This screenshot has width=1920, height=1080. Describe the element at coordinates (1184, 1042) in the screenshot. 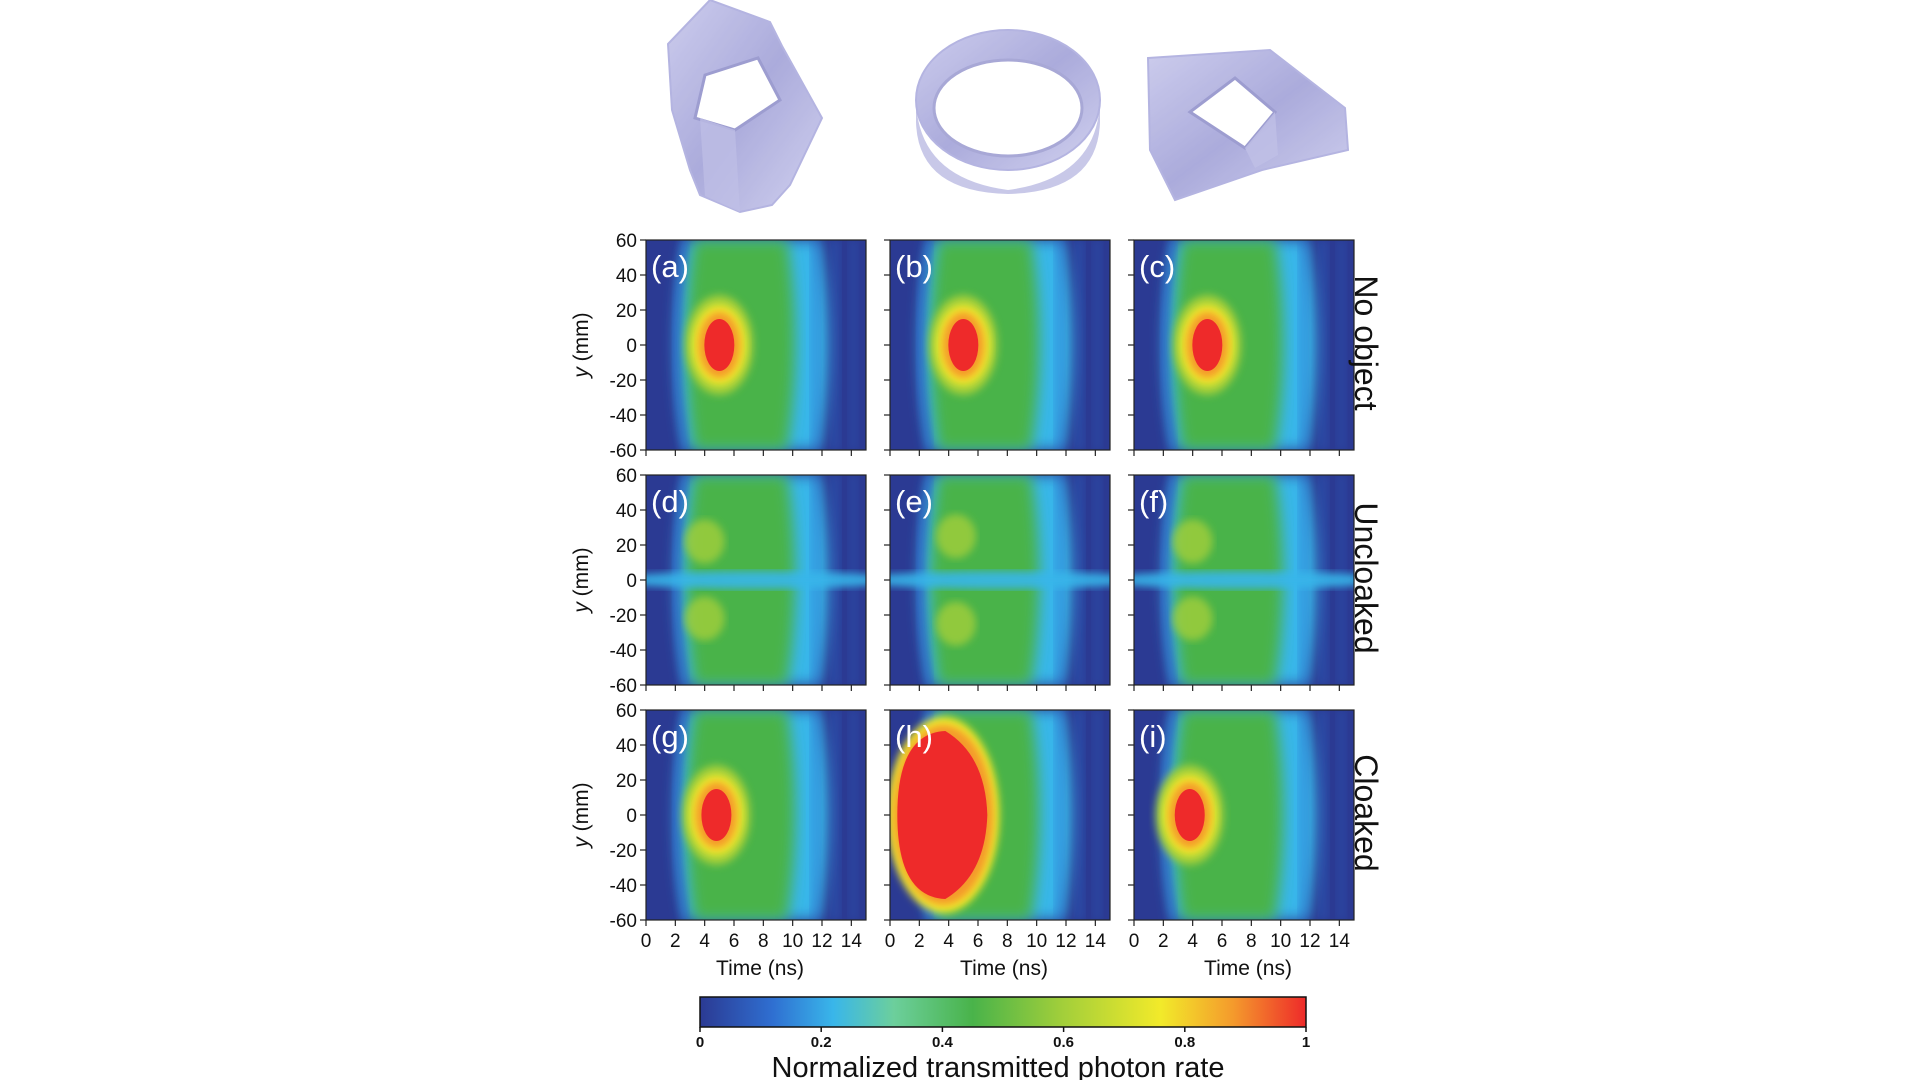

I see `colorbar-tick-label: 0.8` at that location.